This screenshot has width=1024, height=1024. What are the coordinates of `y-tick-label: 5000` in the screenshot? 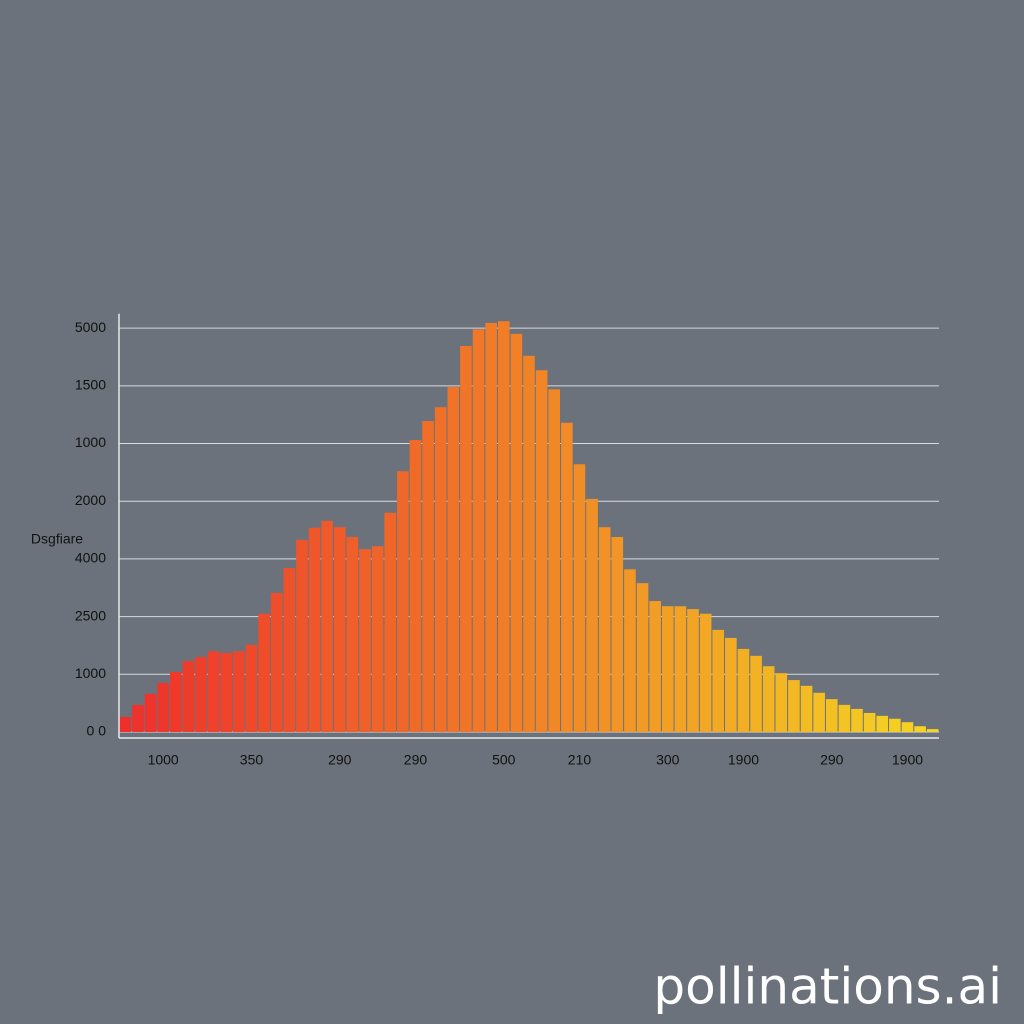 It's located at (90, 327).